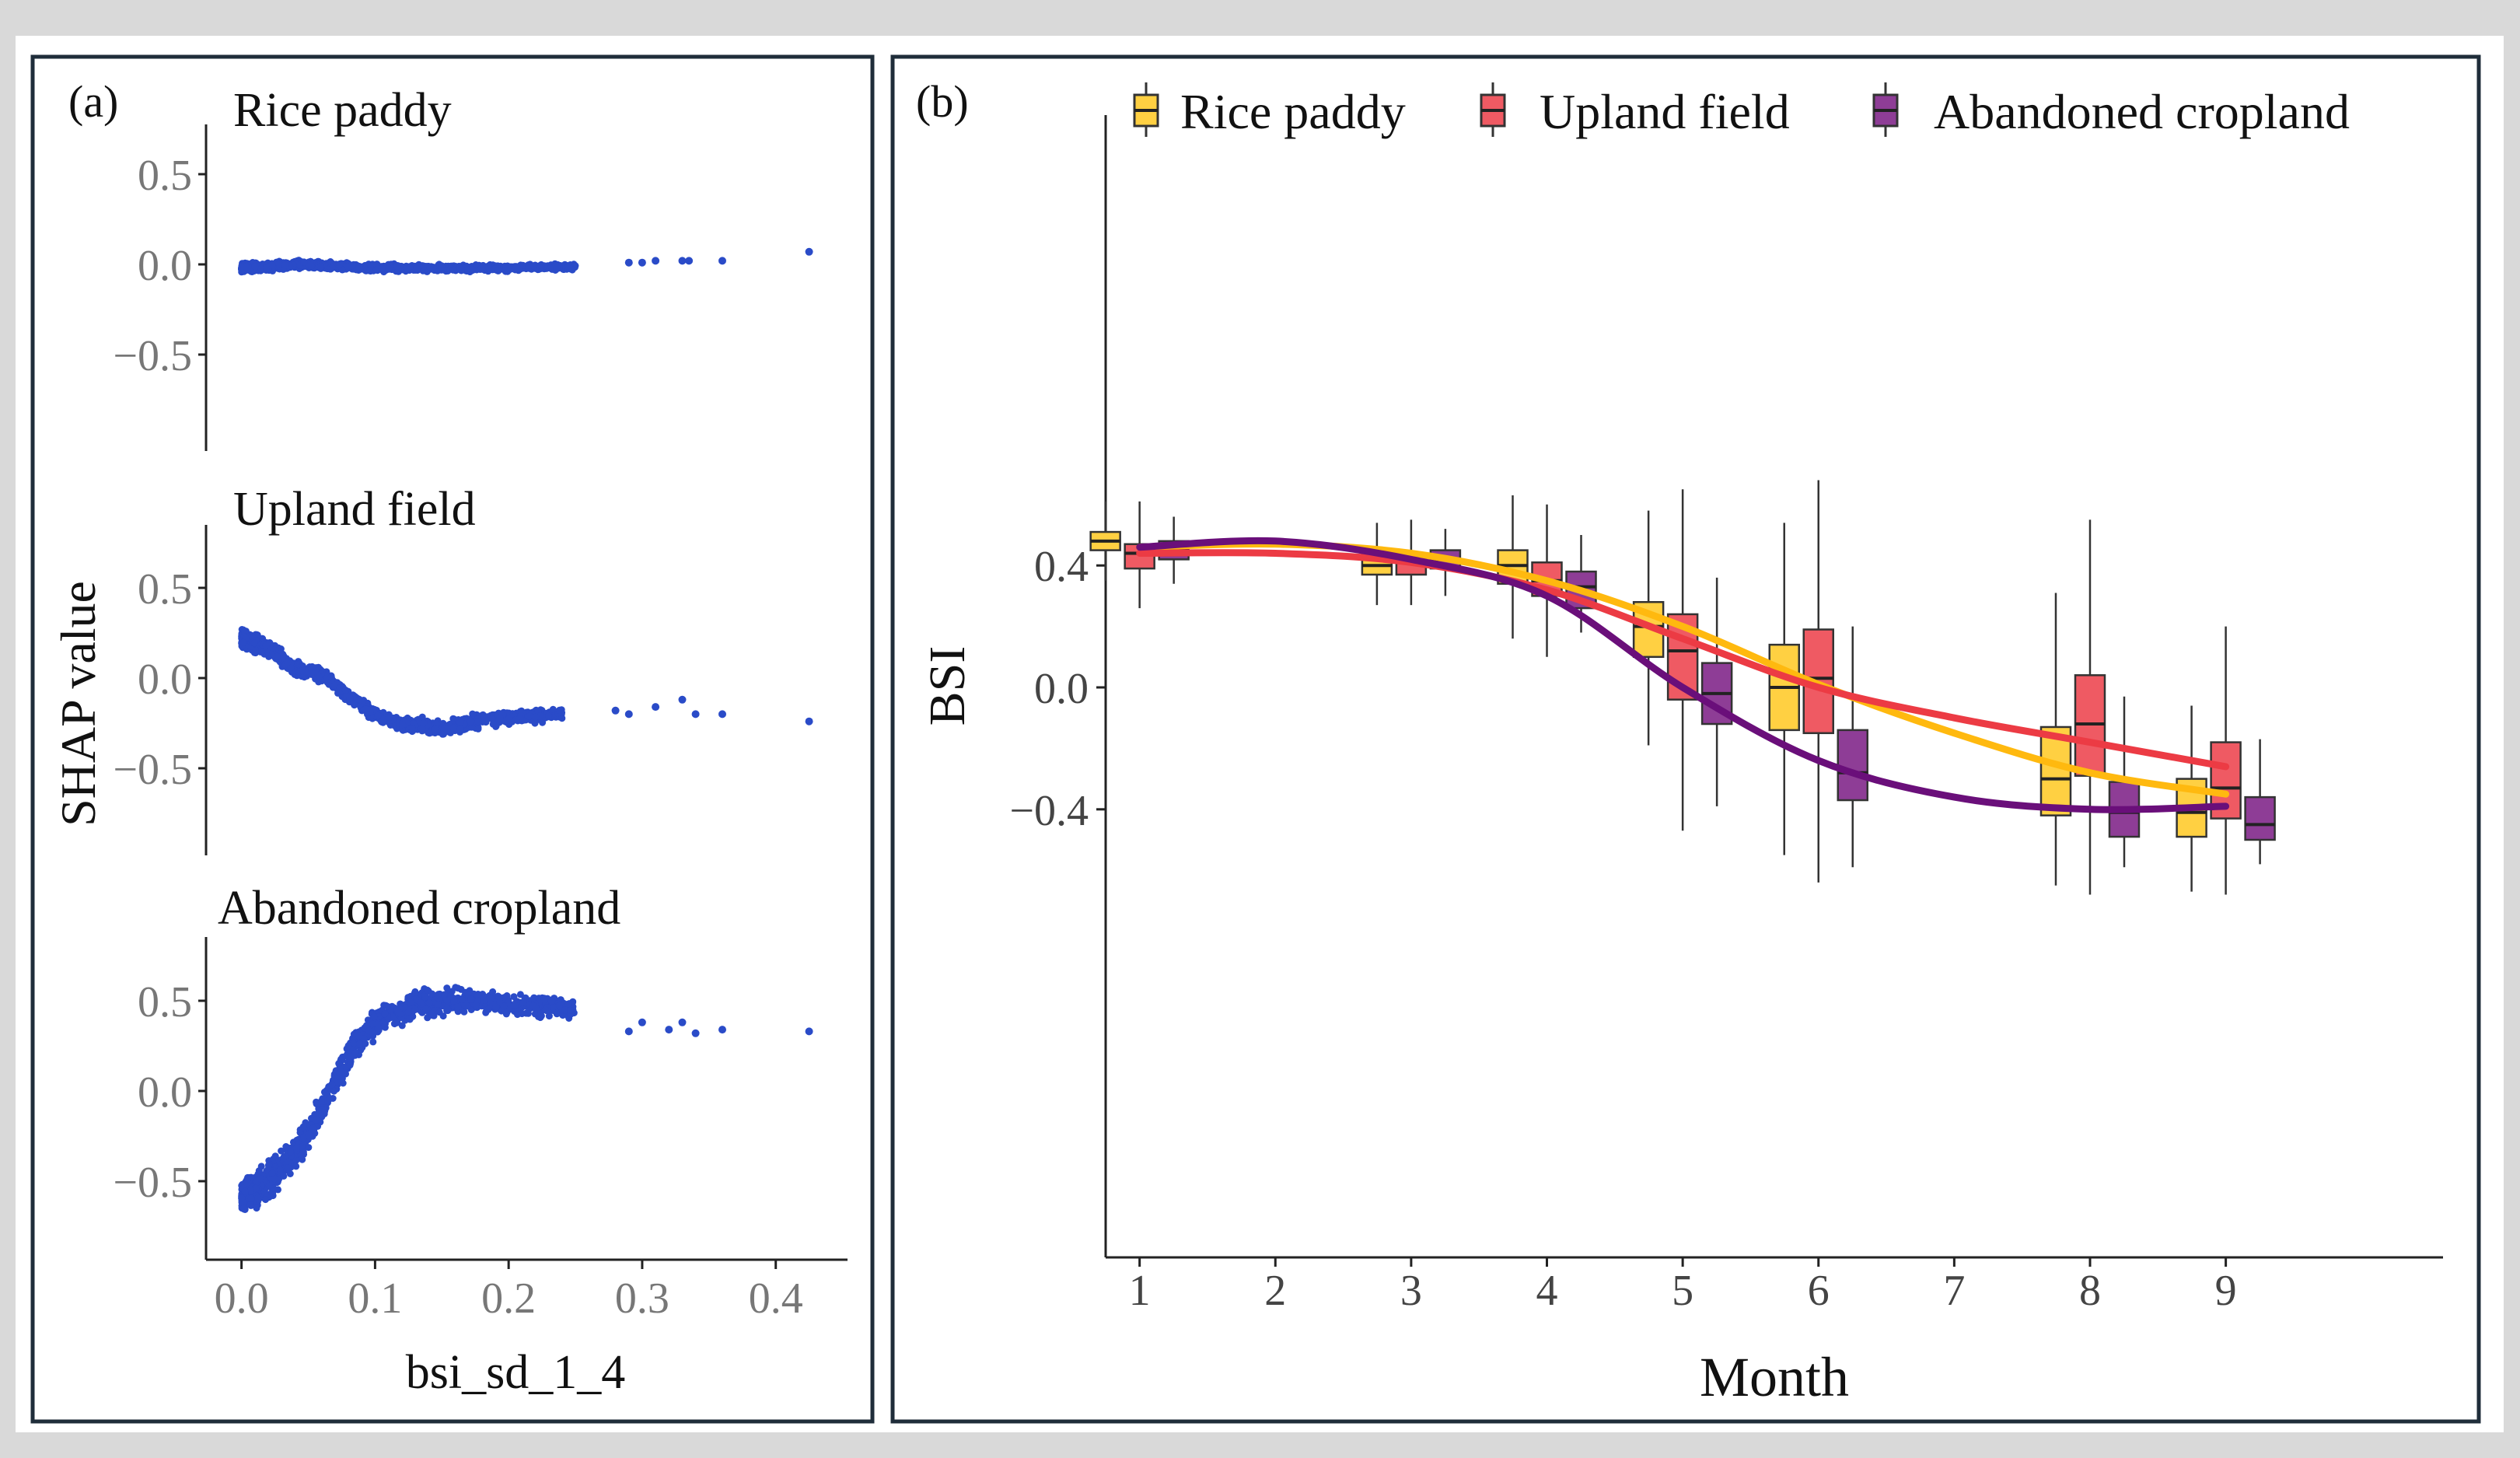  Describe the element at coordinates (2090, 1291) in the screenshot. I see `x-tick-label: 8` at that location.